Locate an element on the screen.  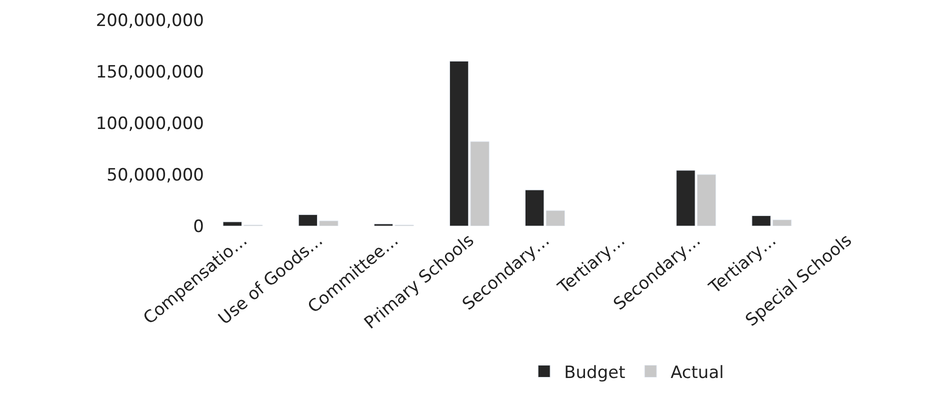
y-tick-label: 100,000,000 is located at coordinates (150, 124).